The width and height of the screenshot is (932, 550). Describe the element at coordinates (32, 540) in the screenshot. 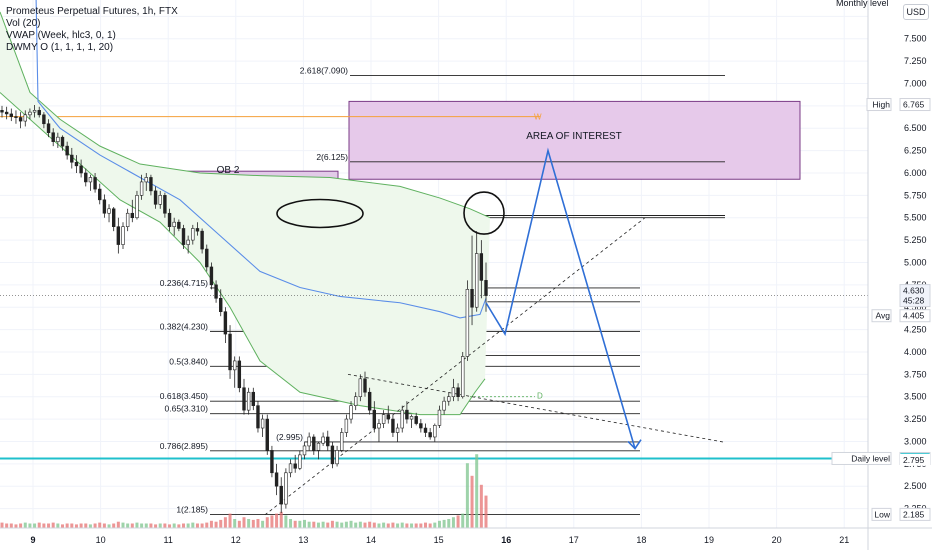

I see `x-tick-label: 9` at that location.